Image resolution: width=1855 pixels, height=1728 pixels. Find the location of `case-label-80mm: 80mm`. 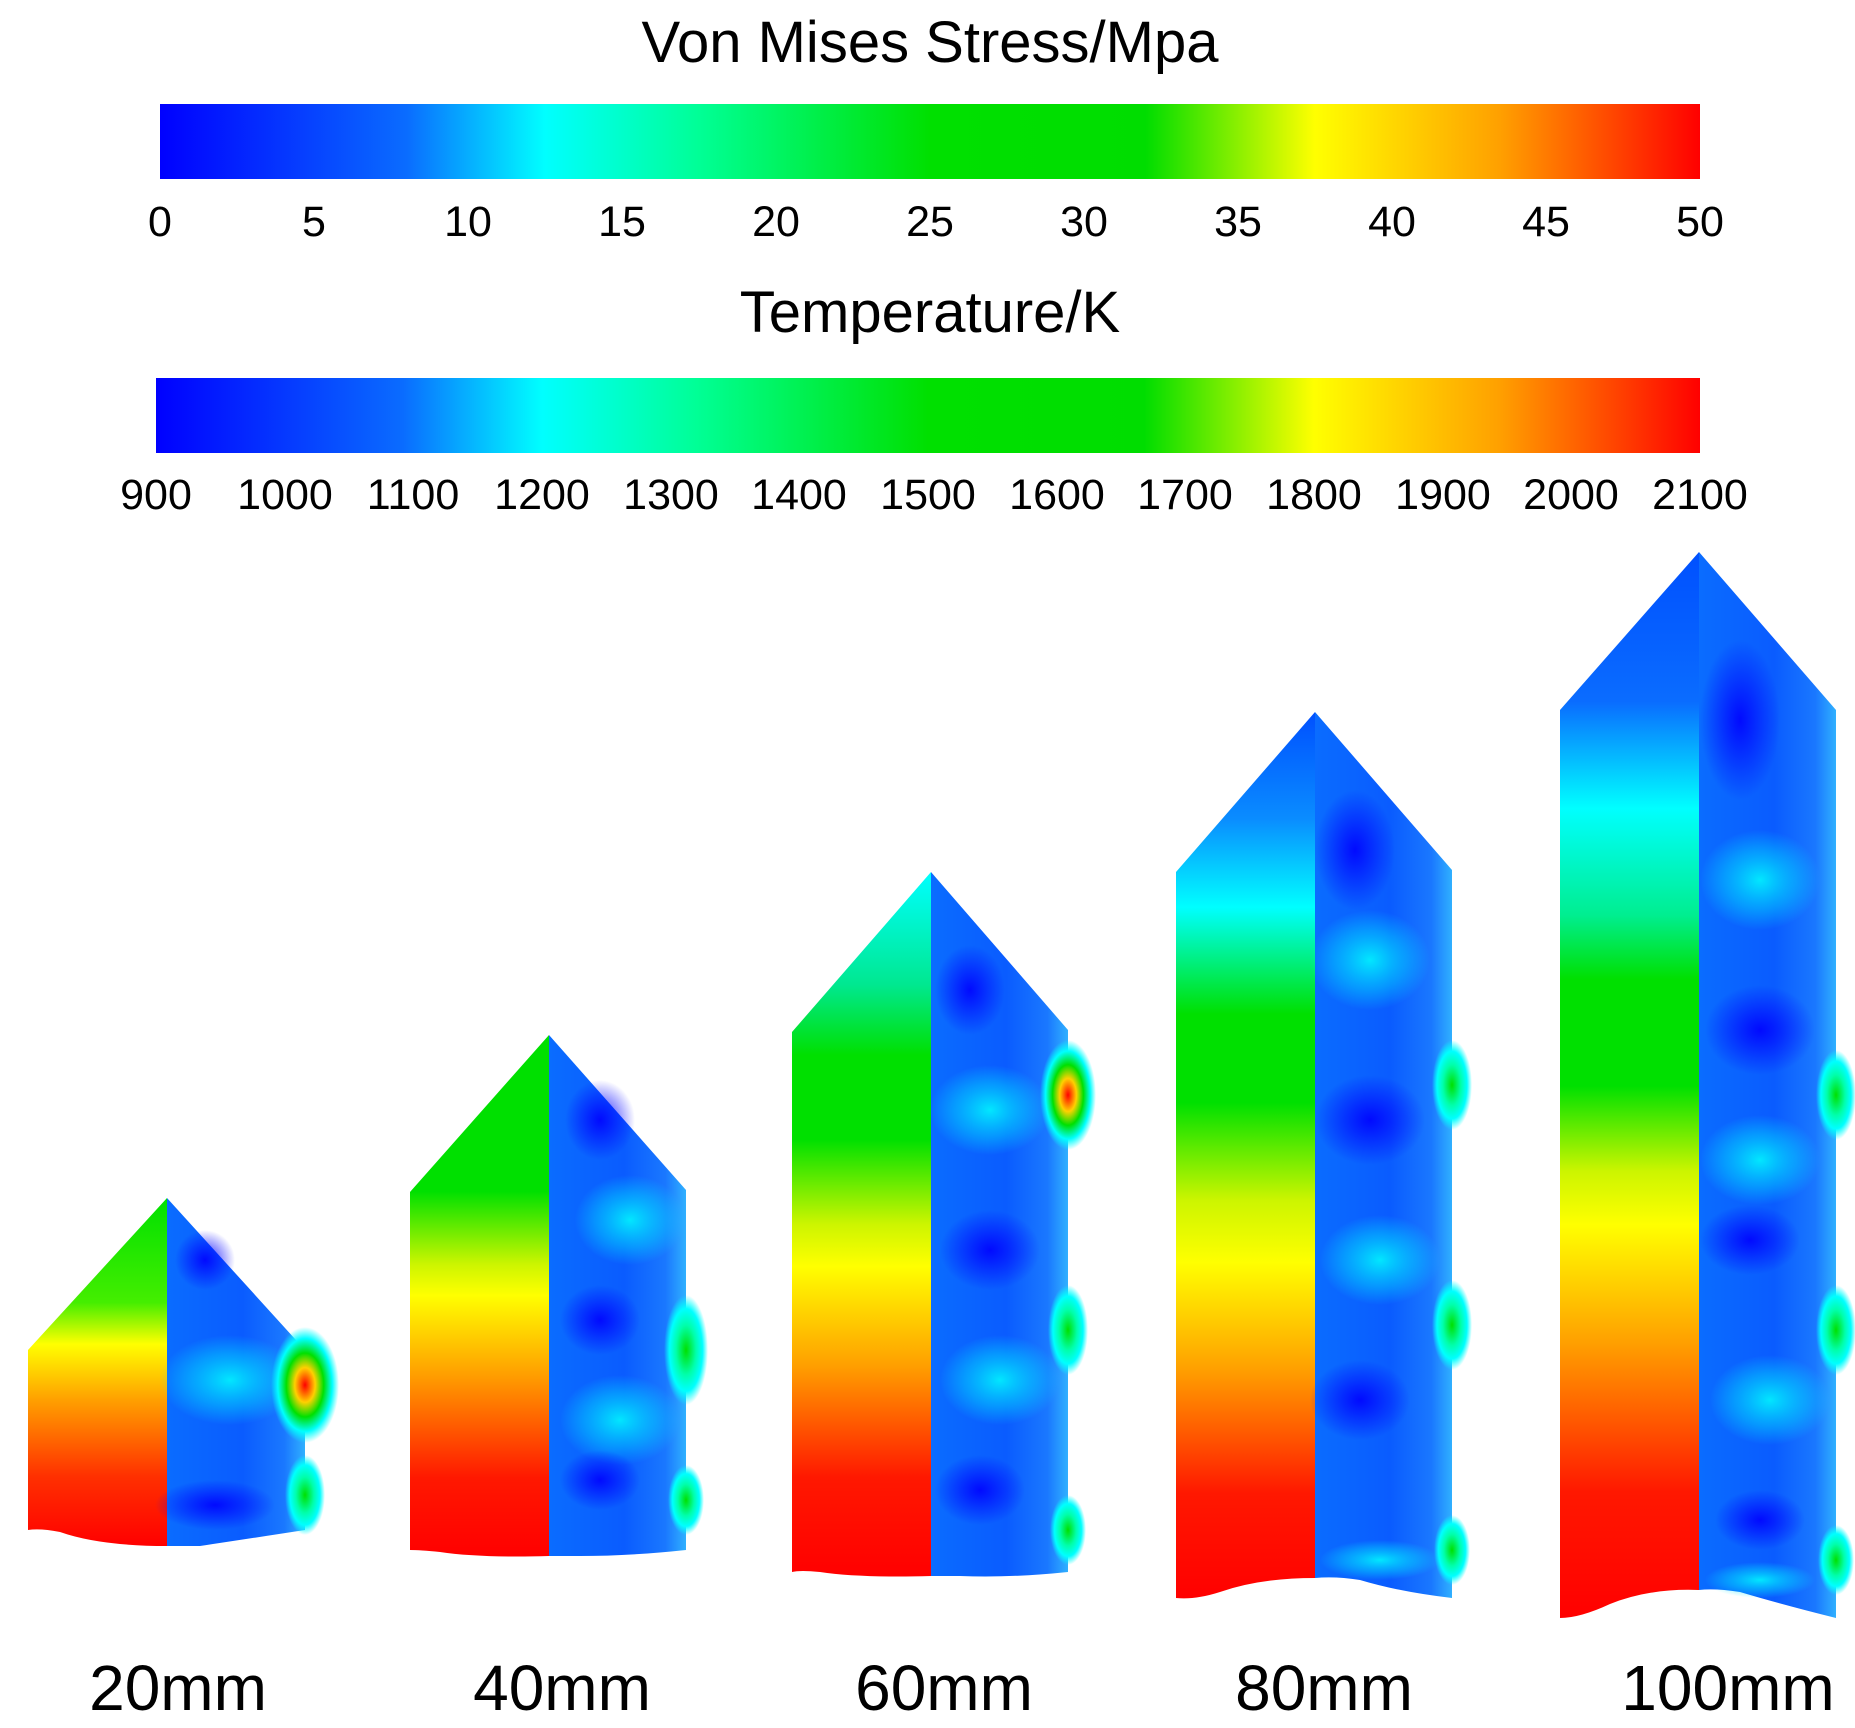

case-label-80mm: 80mm is located at coordinates (1324, 1688).